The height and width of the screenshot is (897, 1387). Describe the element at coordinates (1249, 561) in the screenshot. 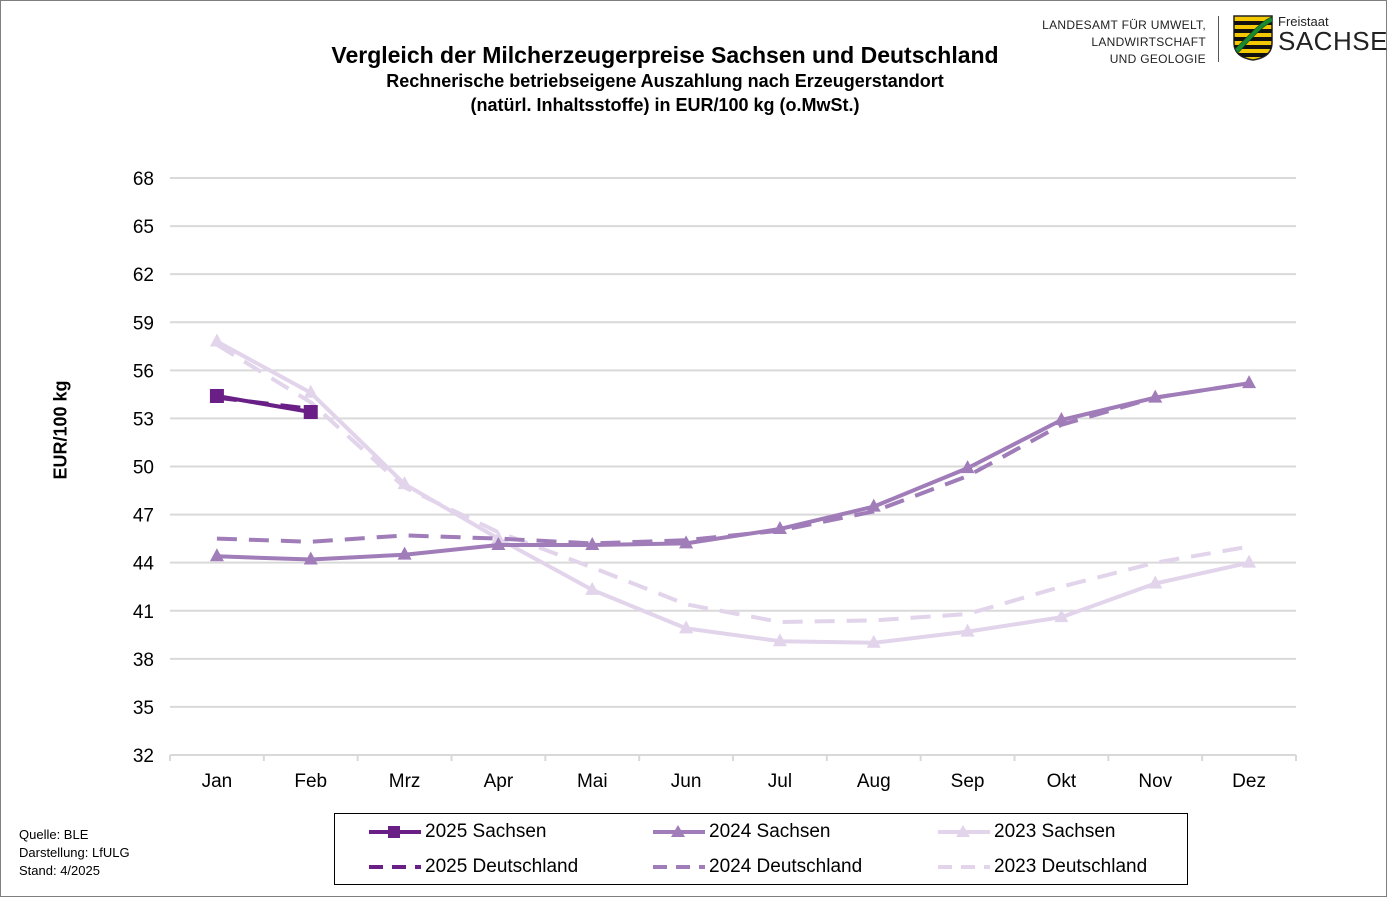

I see `point-2023-sachsen-dez` at that location.